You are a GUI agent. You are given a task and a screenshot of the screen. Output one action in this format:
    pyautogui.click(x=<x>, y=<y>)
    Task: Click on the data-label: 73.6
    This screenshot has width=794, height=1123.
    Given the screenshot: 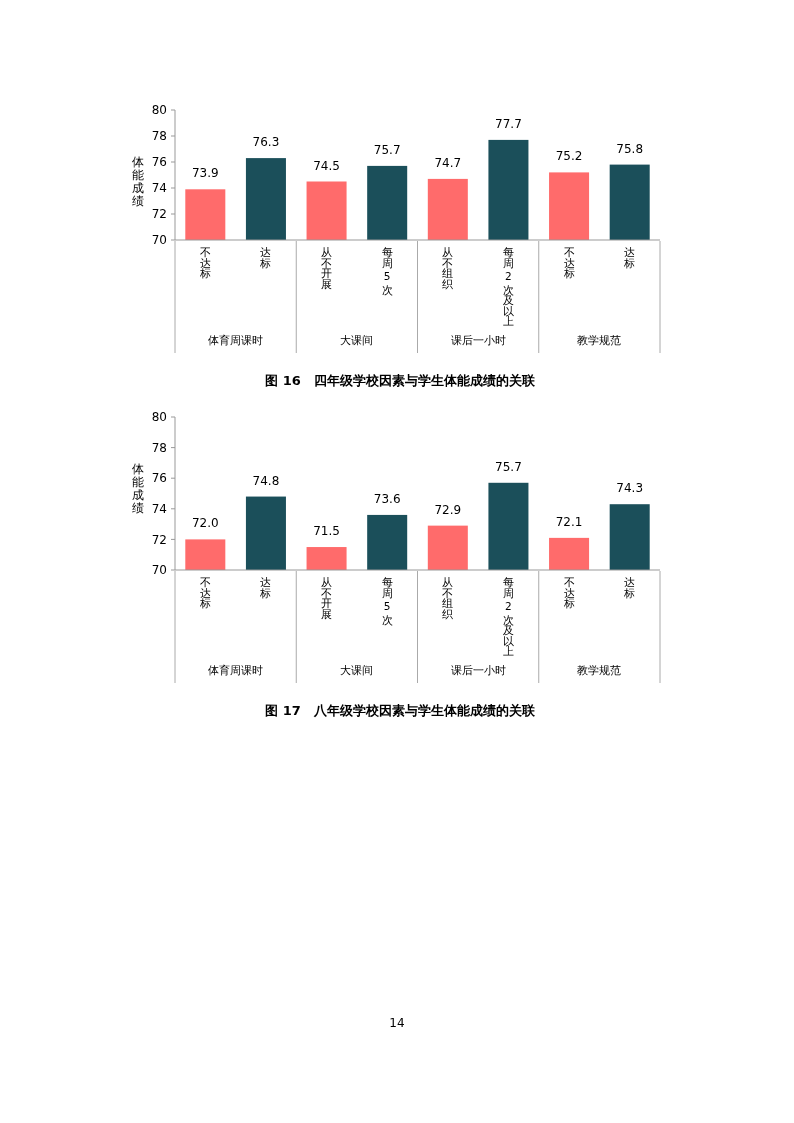 What is the action you would take?
    pyautogui.click(x=387, y=498)
    